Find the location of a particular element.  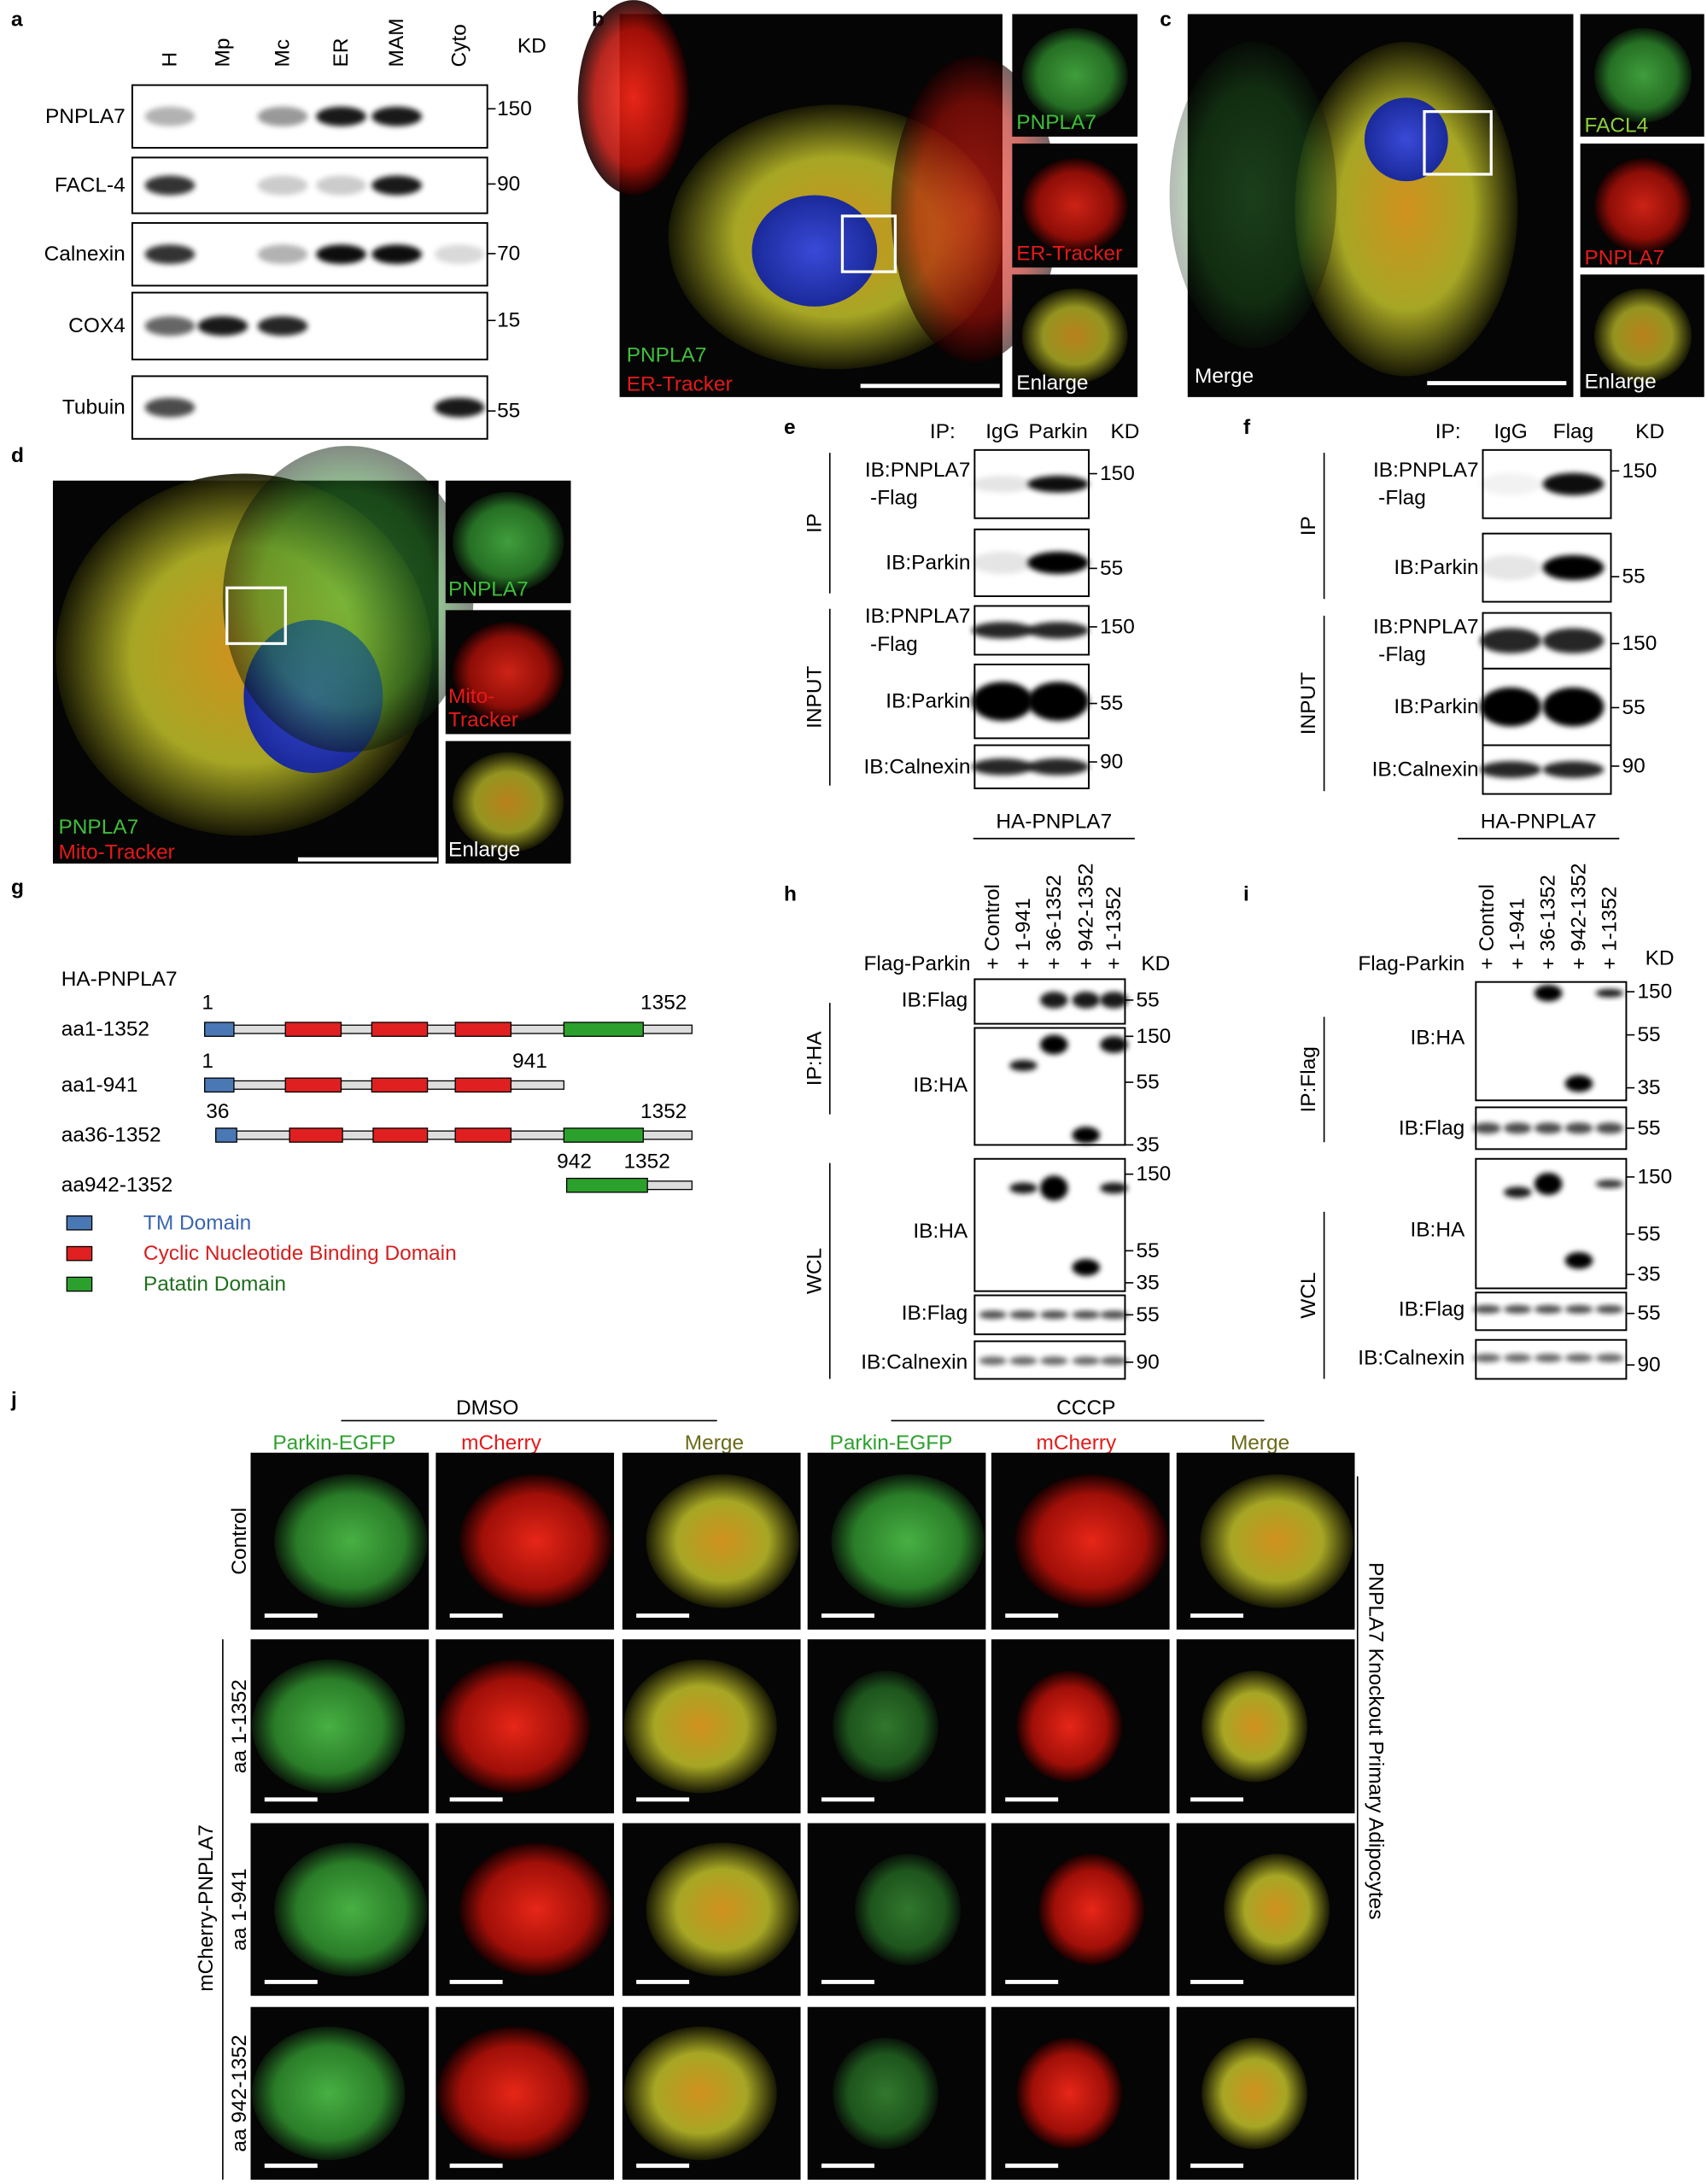

lane-label: Cyto is located at coordinates (460, 45).